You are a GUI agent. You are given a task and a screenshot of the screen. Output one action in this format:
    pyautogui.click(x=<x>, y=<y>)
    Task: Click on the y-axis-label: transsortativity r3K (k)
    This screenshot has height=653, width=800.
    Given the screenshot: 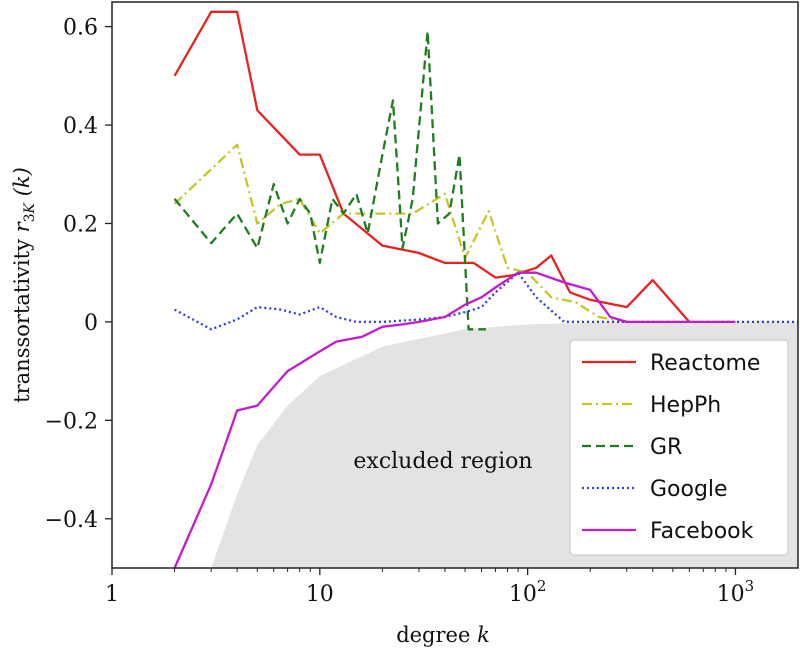 What is the action you would take?
    pyautogui.click(x=24, y=285)
    